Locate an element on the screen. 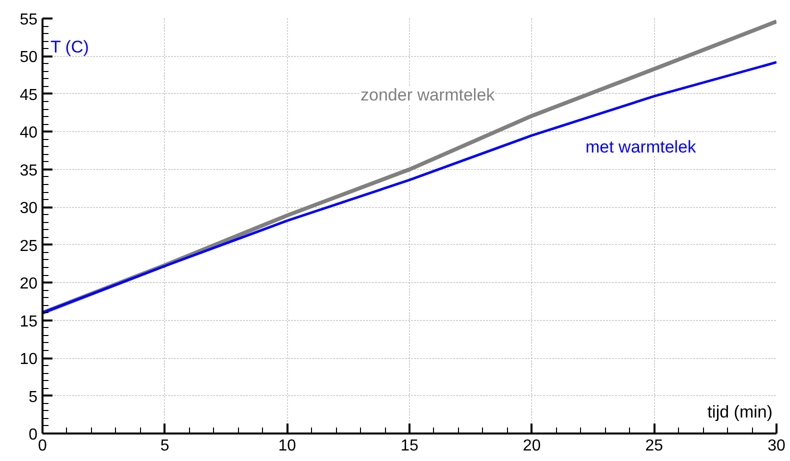  y-tick-label: 10 is located at coordinates (29, 359).